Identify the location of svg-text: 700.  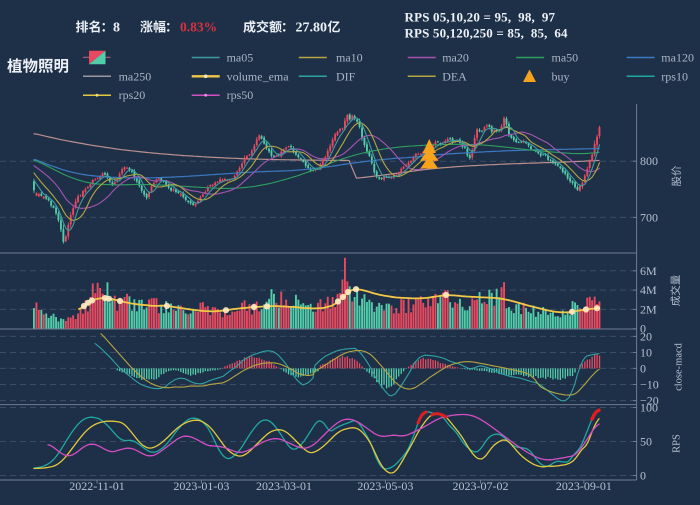
(649, 217).